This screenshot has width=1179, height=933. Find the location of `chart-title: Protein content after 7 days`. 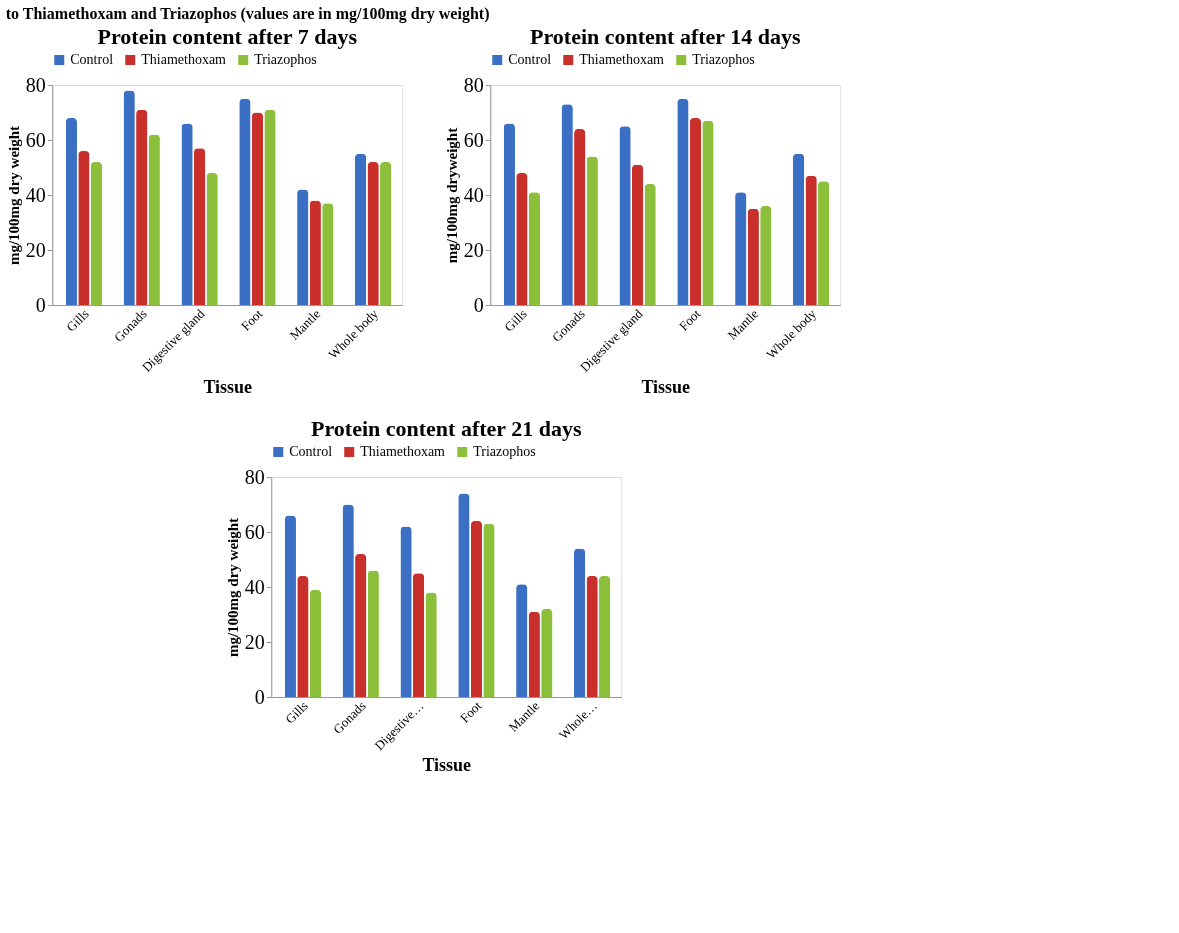

chart-title: Protein content after 7 days is located at coordinates (227, 36).